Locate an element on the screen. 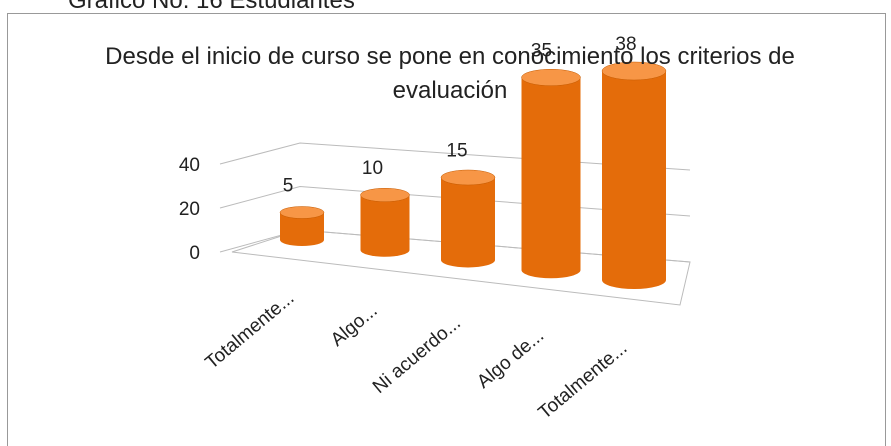 The width and height of the screenshot is (891, 446). data-label: 38 is located at coordinates (625, 44).